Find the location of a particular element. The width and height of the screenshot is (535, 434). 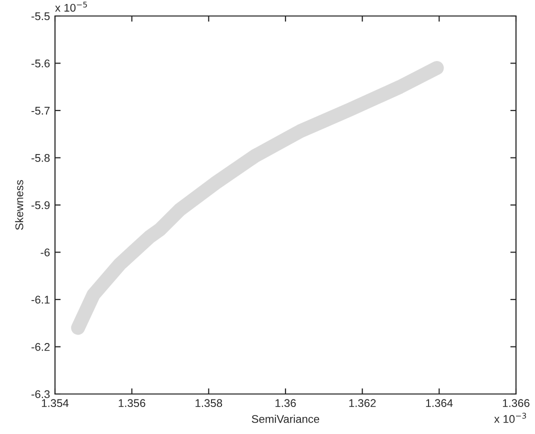

x-tick-label: 1.362 is located at coordinates (362, 403).